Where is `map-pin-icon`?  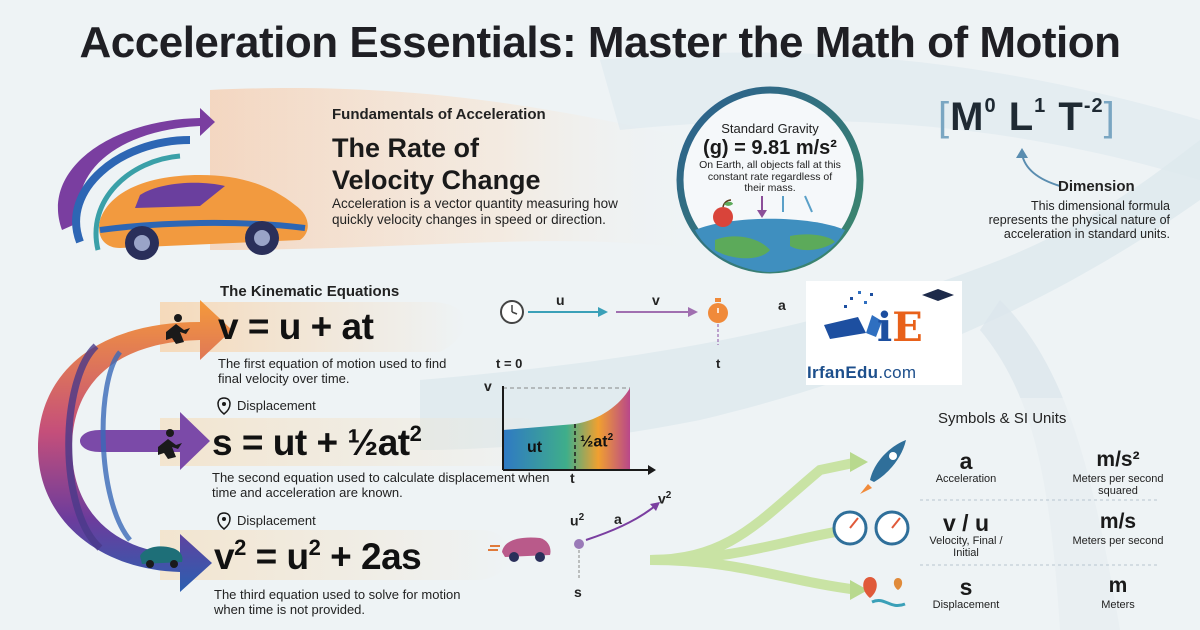 map-pin-icon is located at coordinates (884, 592).